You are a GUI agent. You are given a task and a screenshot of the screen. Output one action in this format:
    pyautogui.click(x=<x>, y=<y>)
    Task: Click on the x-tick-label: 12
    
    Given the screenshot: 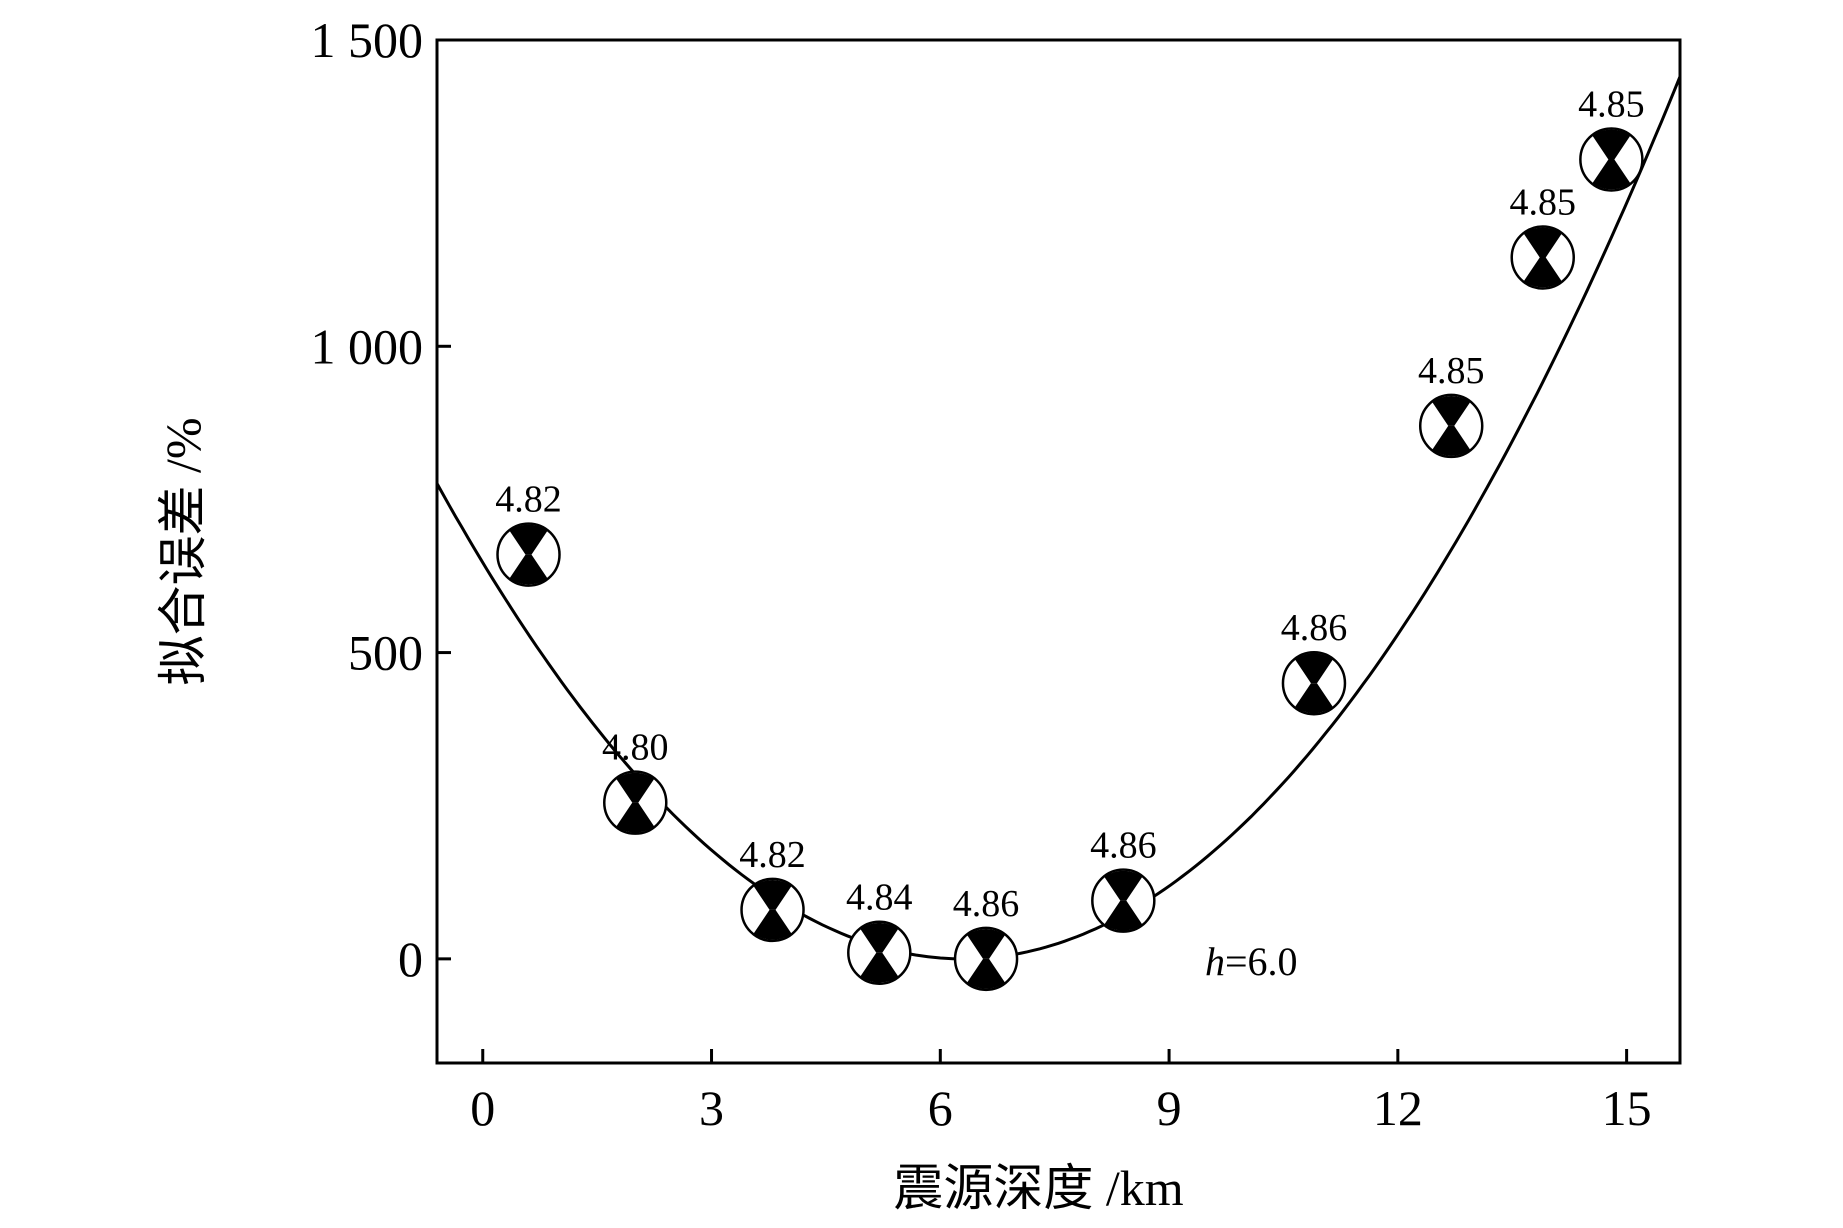 What is the action you would take?
    pyautogui.click(x=1398, y=1108)
    